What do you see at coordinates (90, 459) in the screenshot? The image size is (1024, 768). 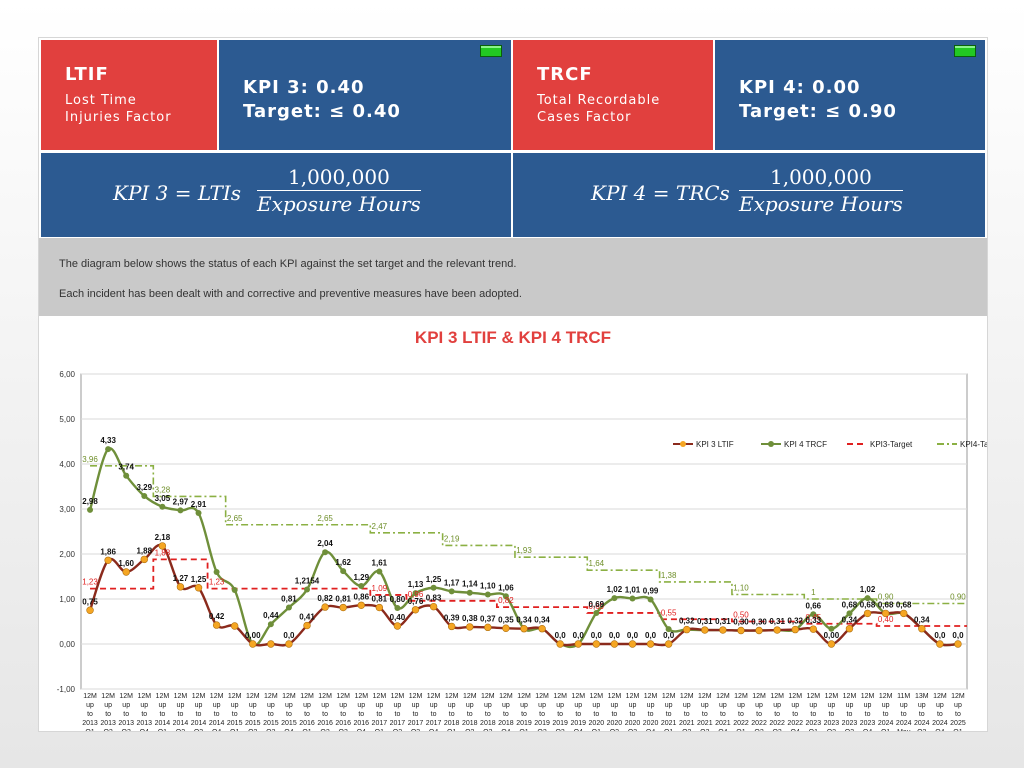 I see `kpi4-target-label: 3,96` at bounding box center [90, 459].